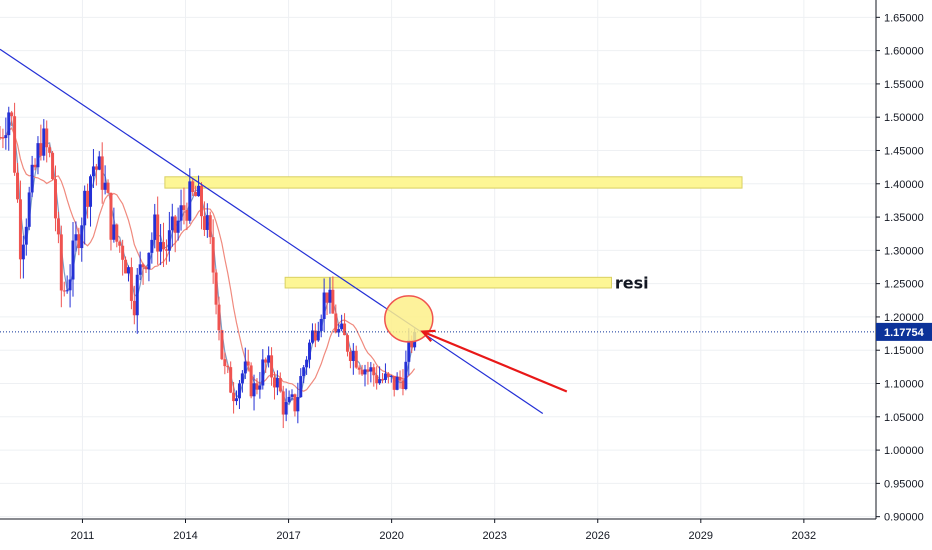 This screenshot has width=932, height=550. What do you see at coordinates (904, 52) in the screenshot?
I see `y-tick-label: 1.60000` at bounding box center [904, 52].